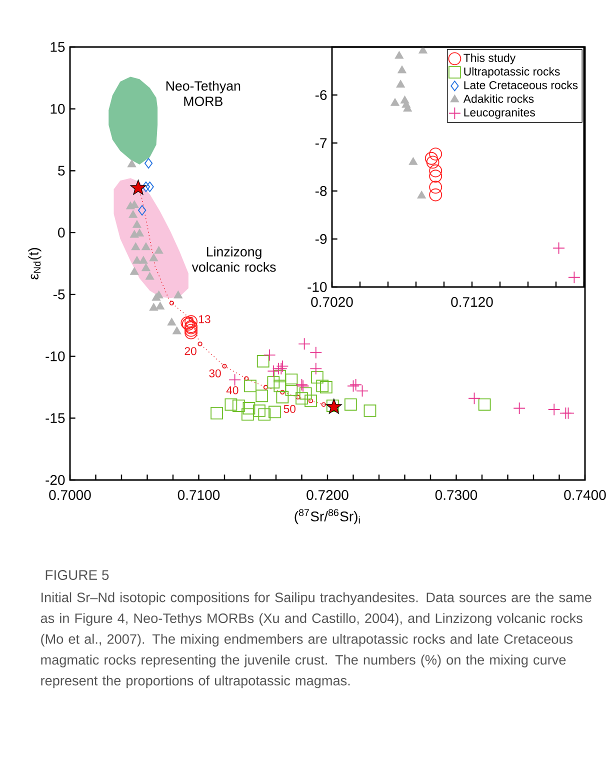 This screenshot has height=774, width=616. What do you see at coordinates (321, 191) in the screenshot?
I see `y-tick-label: -8` at bounding box center [321, 191].